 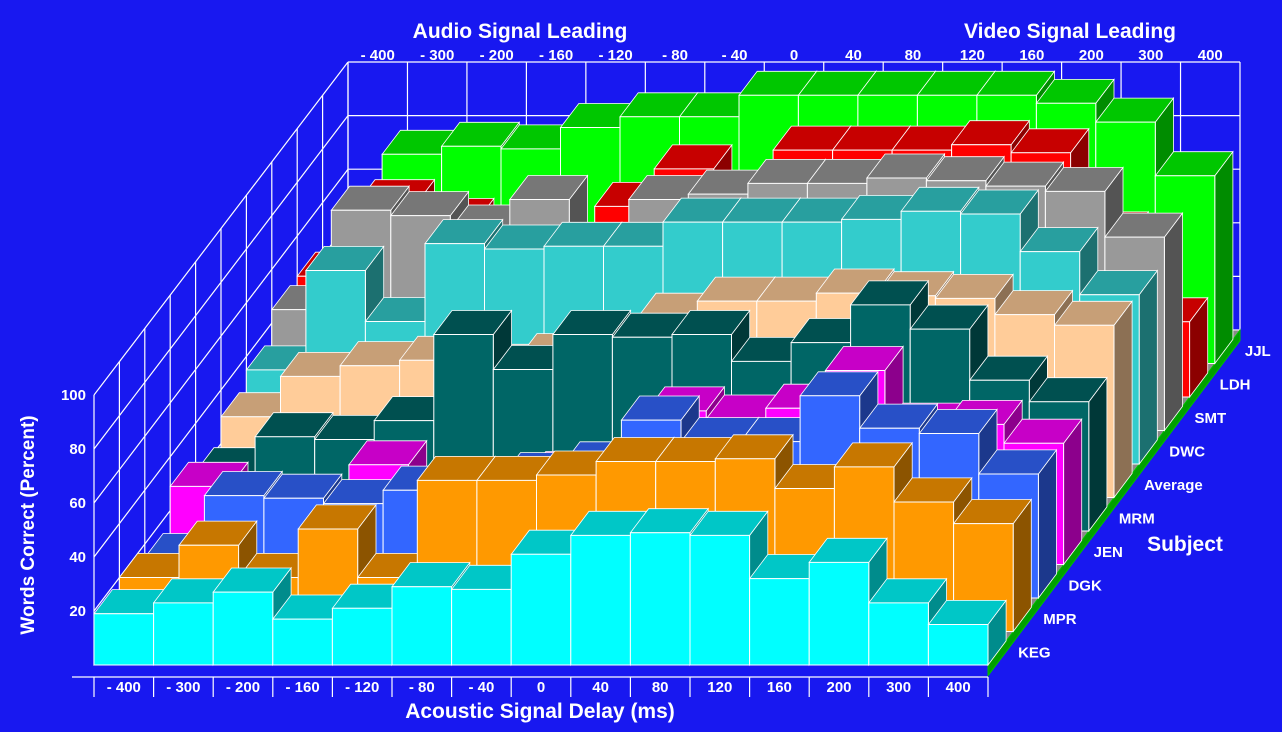 What do you see at coordinates (362, 687) in the screenshot?
I see `x-tick-label: - 120` at bounding box center [362, 687].